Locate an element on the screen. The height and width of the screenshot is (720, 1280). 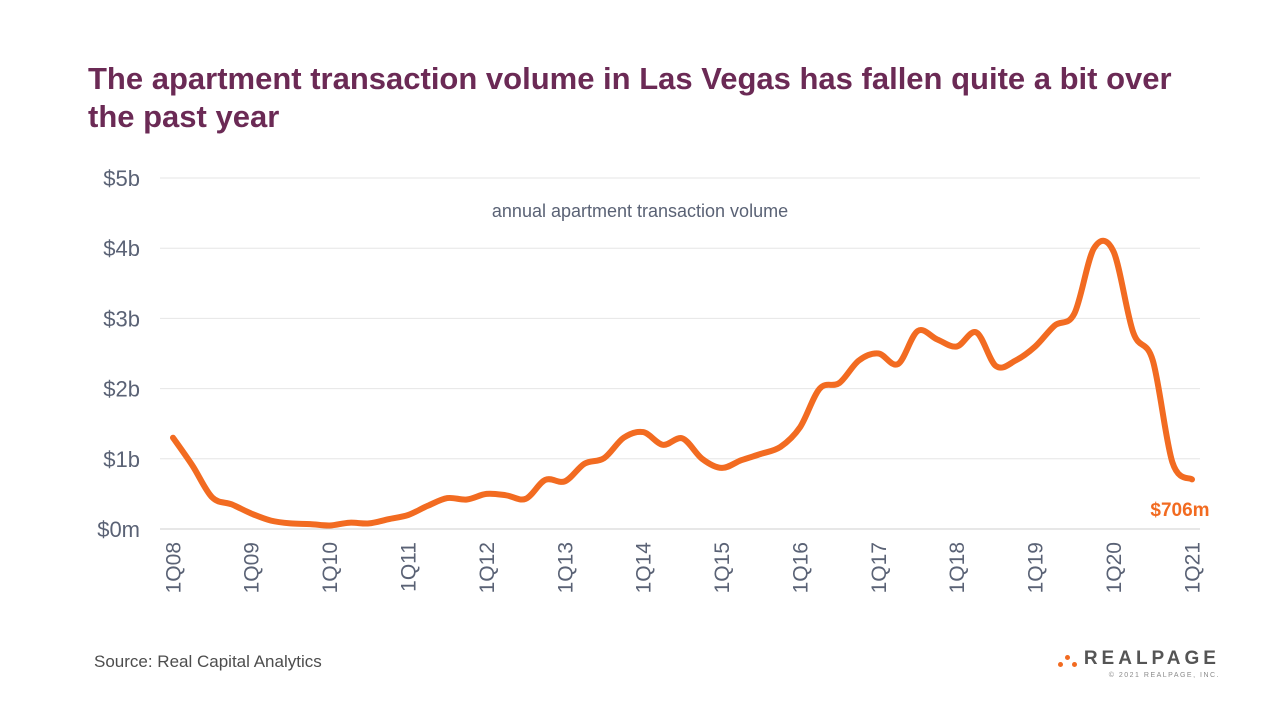
logo-wordmark: REALPAGE is located at coordinates (1151, 658).